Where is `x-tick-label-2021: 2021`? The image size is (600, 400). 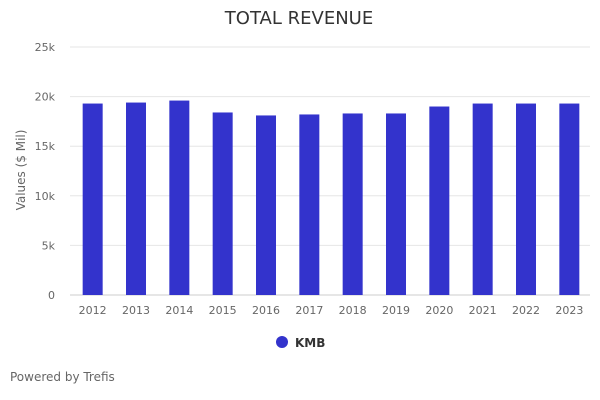
x-tick-label-2021: 2021 is located at coordinates (483, 310).